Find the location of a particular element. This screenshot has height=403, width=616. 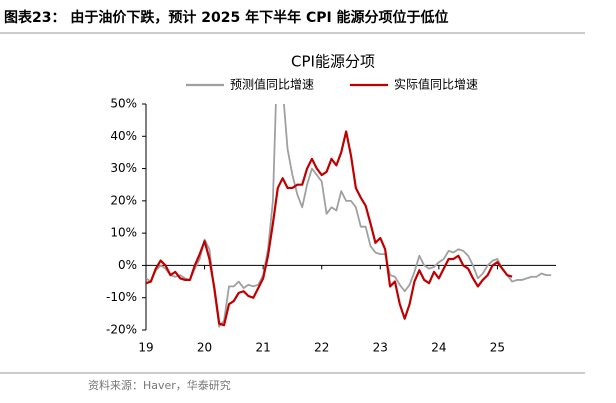

y-tick-label: 0% is located at coordinates (127, 265).